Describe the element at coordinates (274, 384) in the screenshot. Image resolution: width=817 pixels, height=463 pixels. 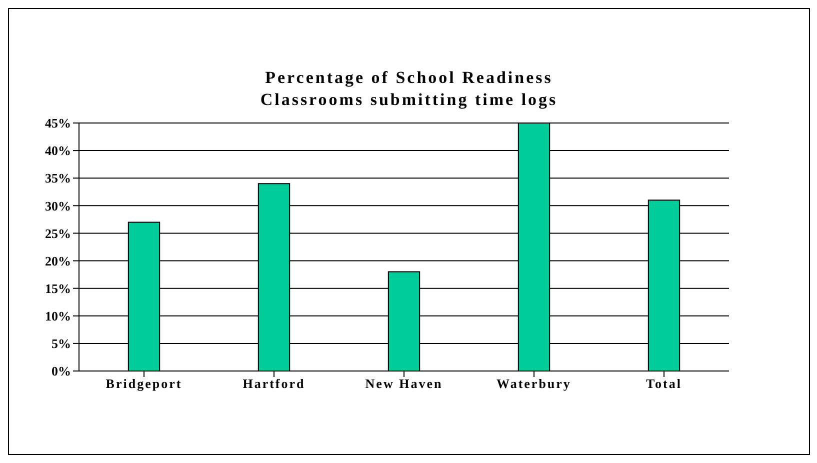
I see `x-tick-label: Hartford` at that location.